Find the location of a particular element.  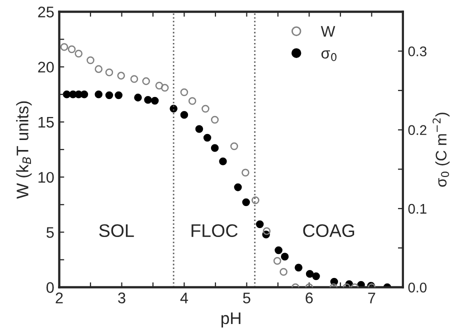

y-tick-label: 15 is located at coordinates (46, 122).